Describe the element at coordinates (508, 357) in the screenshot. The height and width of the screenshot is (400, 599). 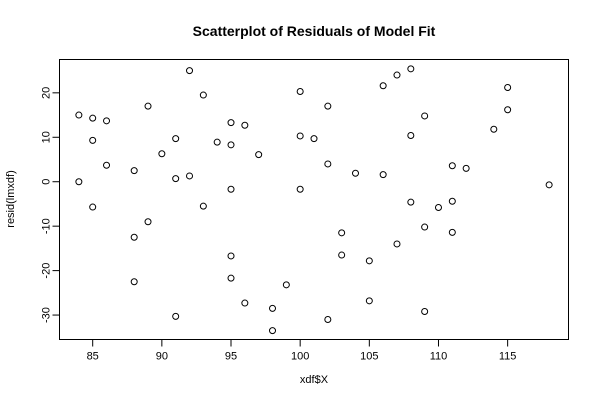
I see `x-tick-label: 115` at that location.